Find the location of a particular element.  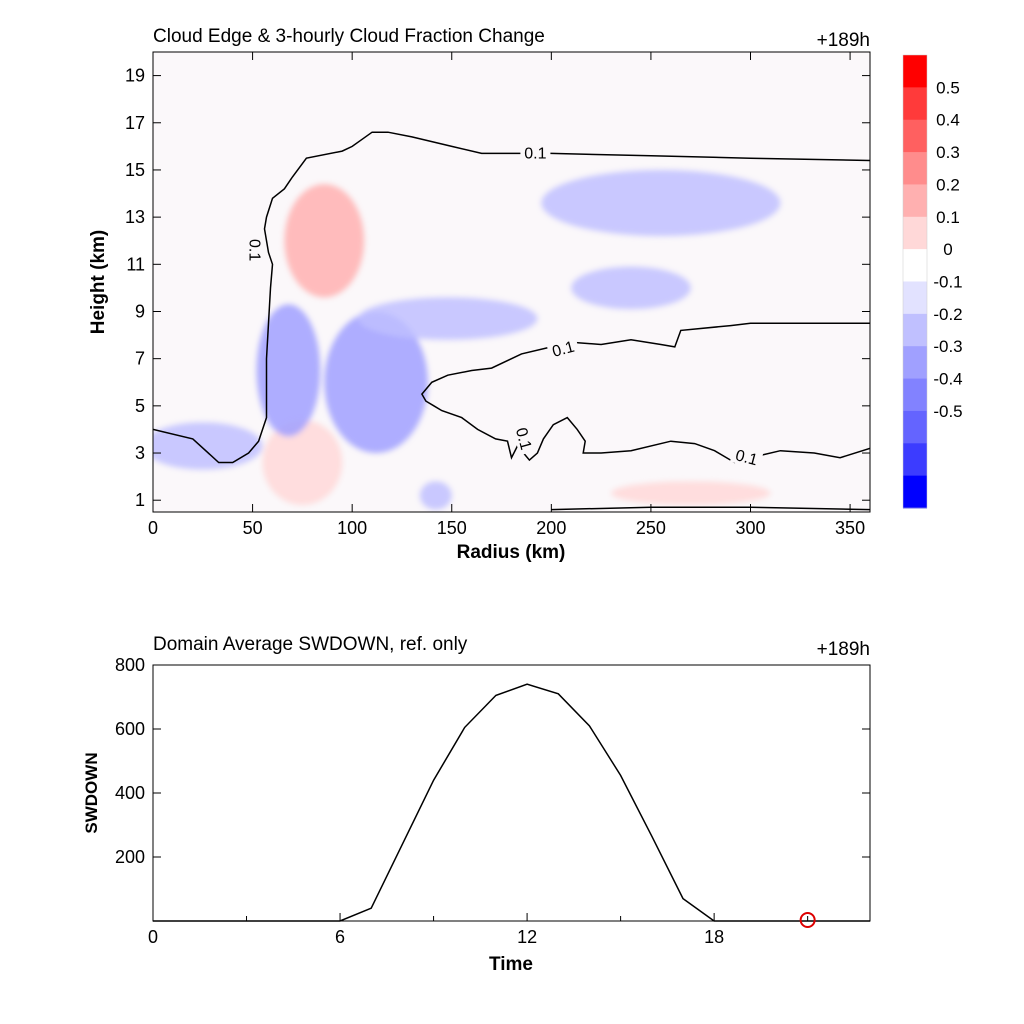

bottom-x-tick-label: 0 is located at coordinates (153, 937).